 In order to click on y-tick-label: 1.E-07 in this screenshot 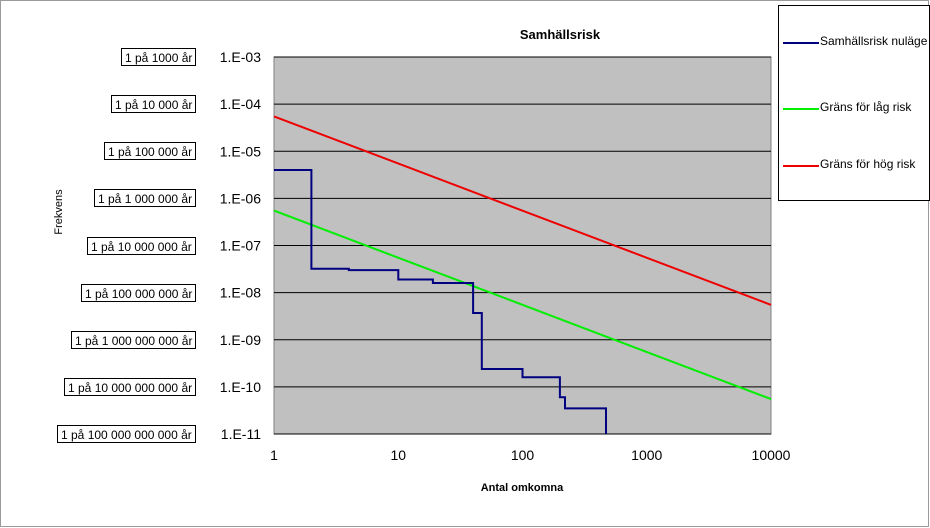, I will do `click(240, 246)`.